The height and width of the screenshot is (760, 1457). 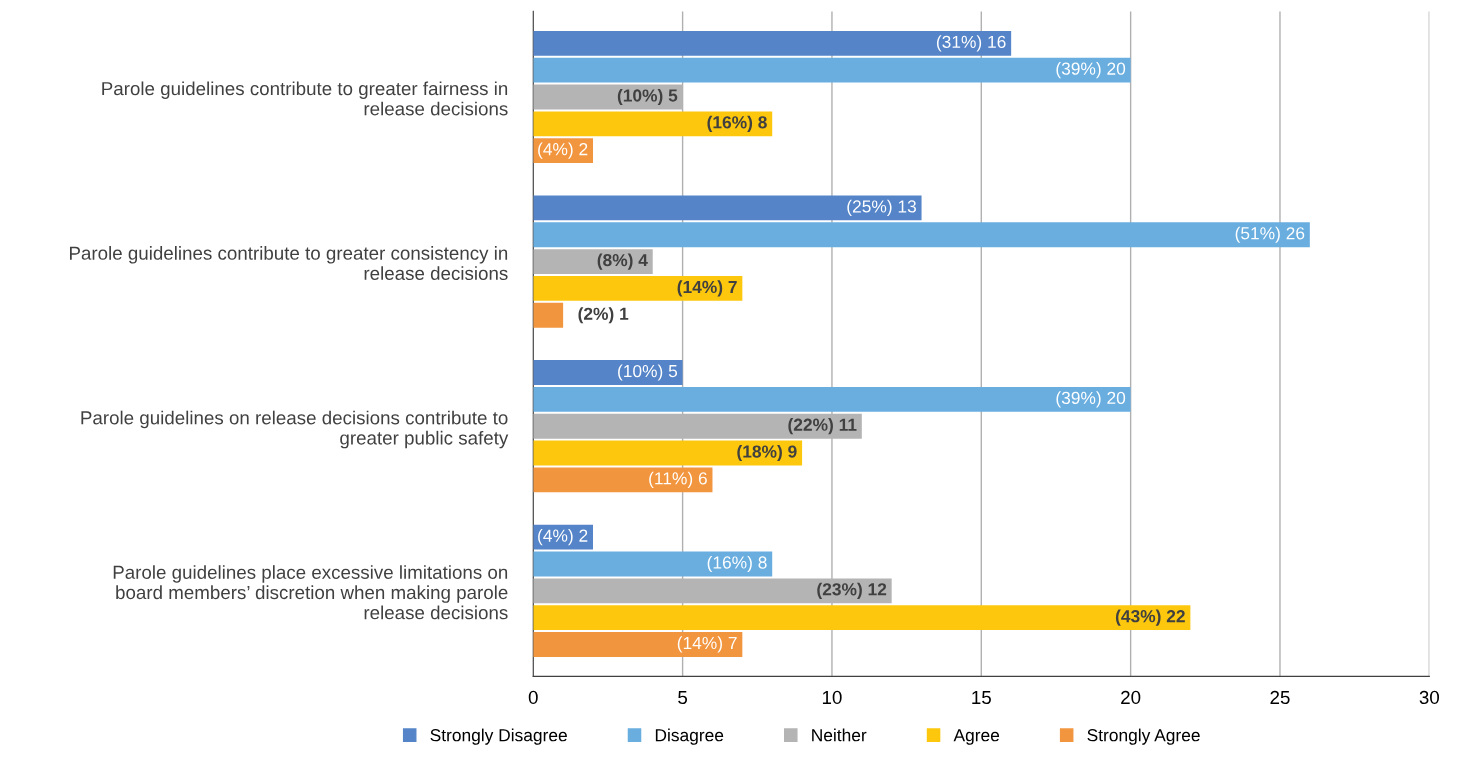 What do you see at coordinates (310, 592) in the screenshot?
I see `y-tick-label: Parole guidelines place excessive limitations on board members’ discretion when making parole release decisions` at bounding box center [310, 592].